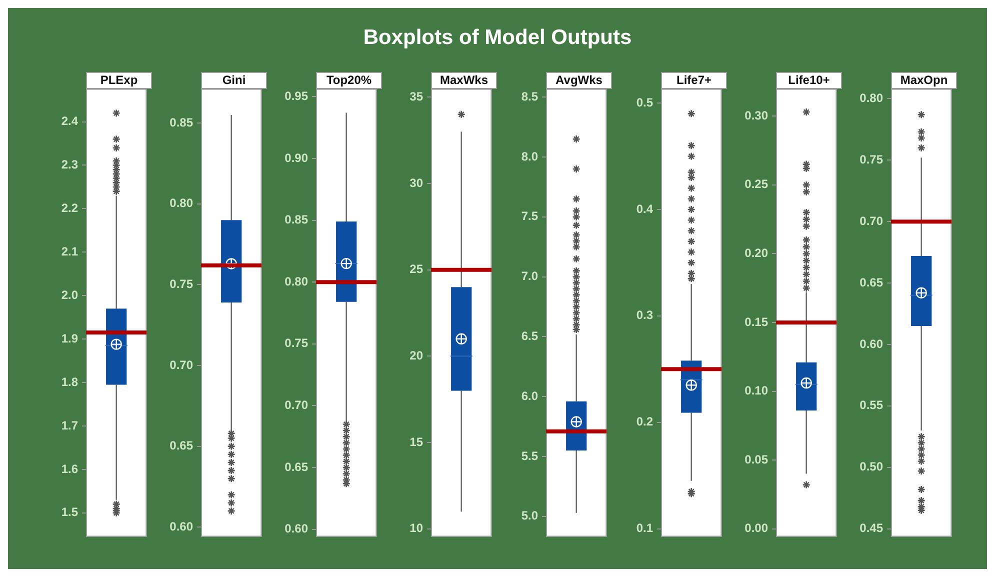  What do you see at coordinates (579, 80) in the screenshot?
I see `chart-title: AvgWks` at bounding box center [579, 80].